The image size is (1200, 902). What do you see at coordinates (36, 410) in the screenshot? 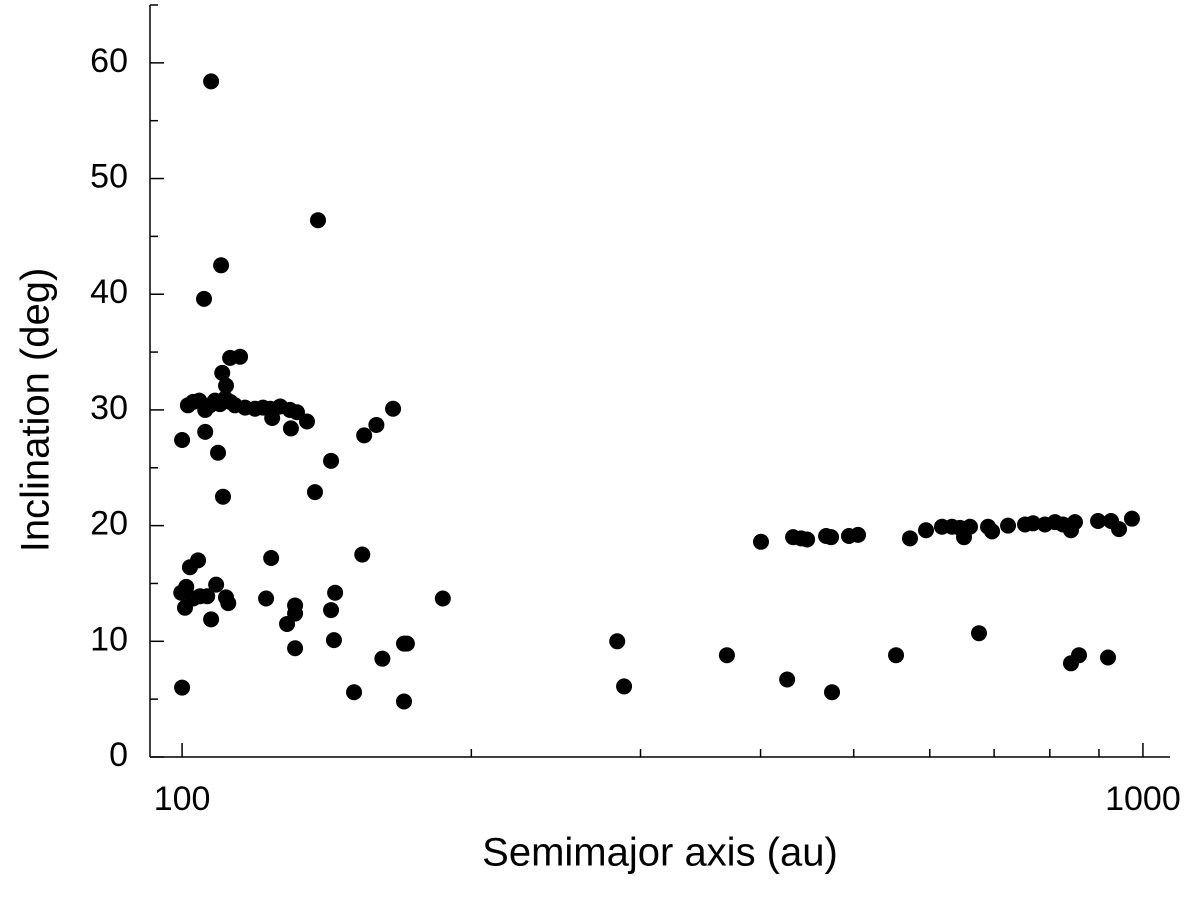
I see `y-axis-title: Inclination (deg)` at bounding box center [36, 410].